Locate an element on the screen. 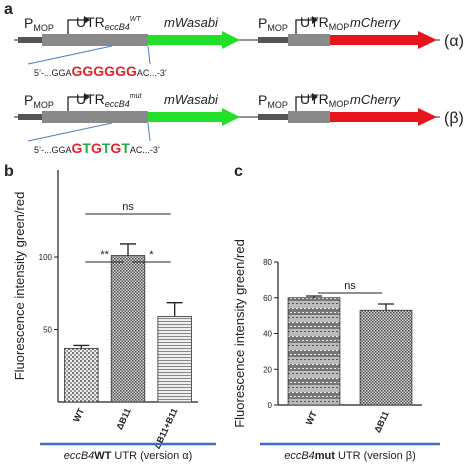  panel-label: b is located at coordinates (9, 171).